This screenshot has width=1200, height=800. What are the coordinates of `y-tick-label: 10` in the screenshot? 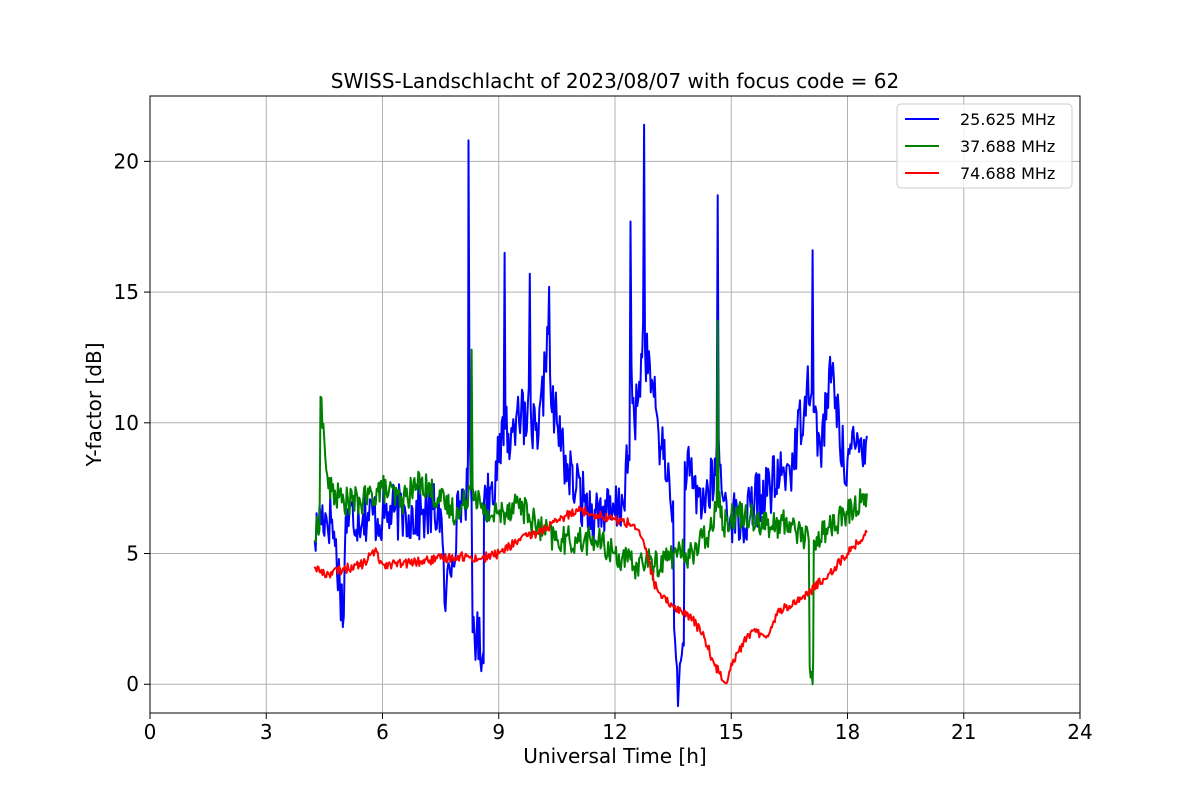 It's located at (126, 423).